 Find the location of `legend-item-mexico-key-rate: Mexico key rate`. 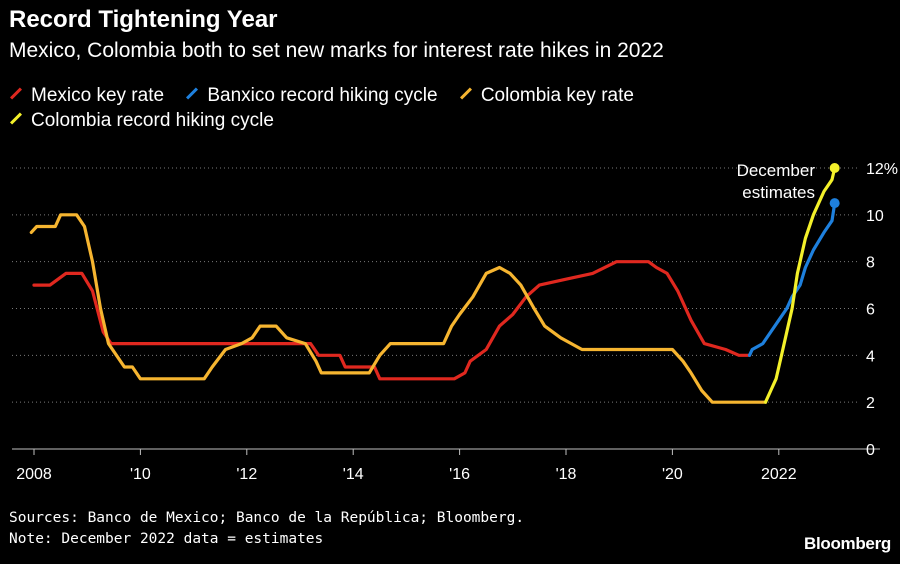

legend-item-mexico-key-rate: Mexico key rate is located at coordinates (86, 95).